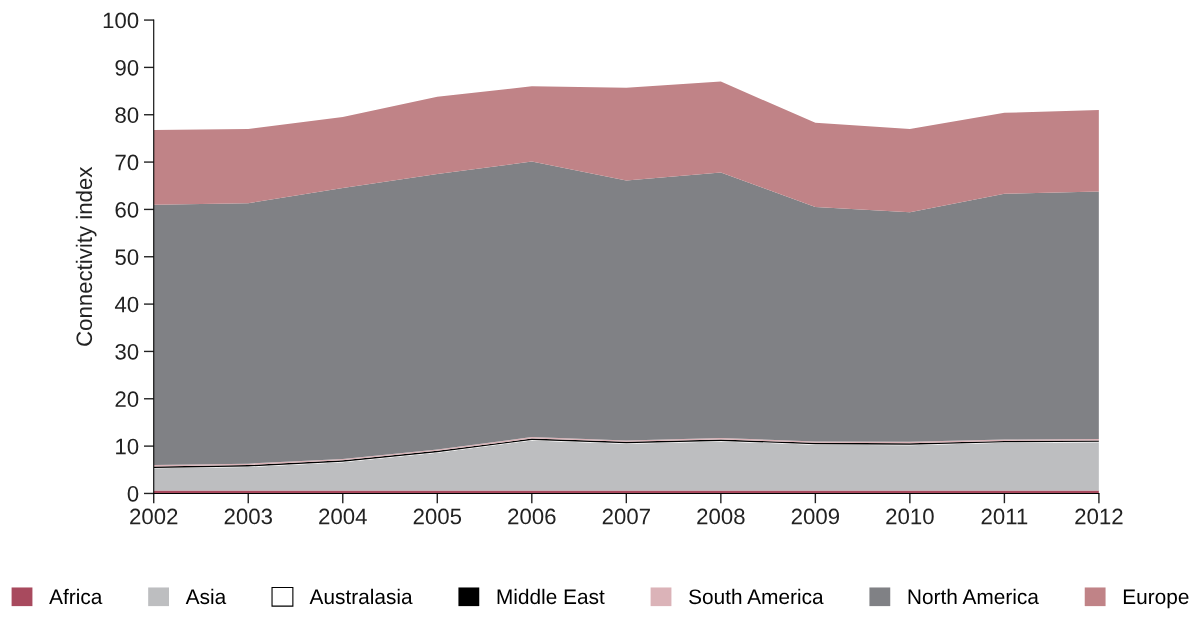 The image size is (1201, 627). I want to click on x-tick-label: 2012, so click(1099, 516).